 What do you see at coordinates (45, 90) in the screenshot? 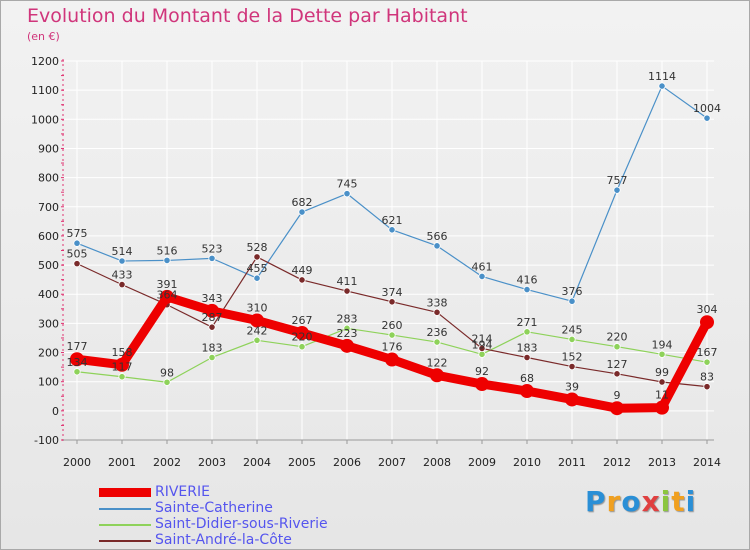
I see `y-tick-label: 1100` at bounding box center [45, 90].